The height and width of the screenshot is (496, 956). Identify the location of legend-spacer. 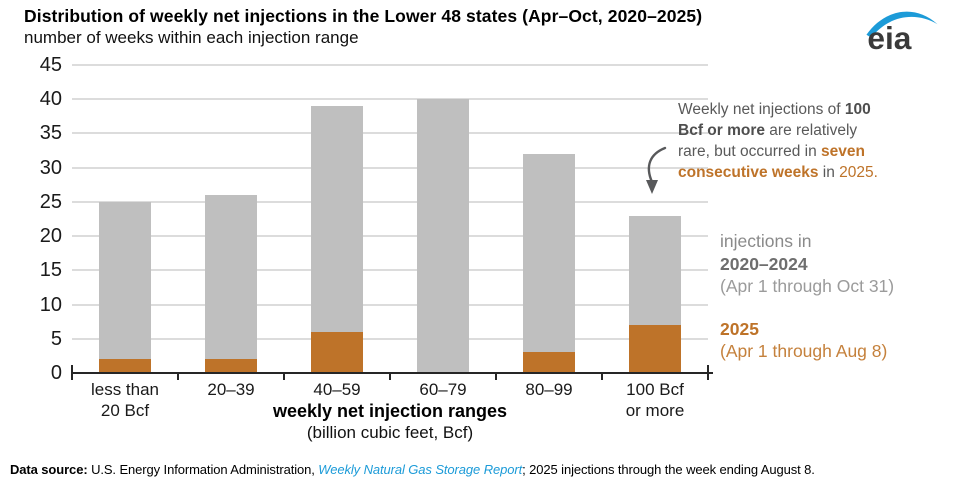
(807, 308).